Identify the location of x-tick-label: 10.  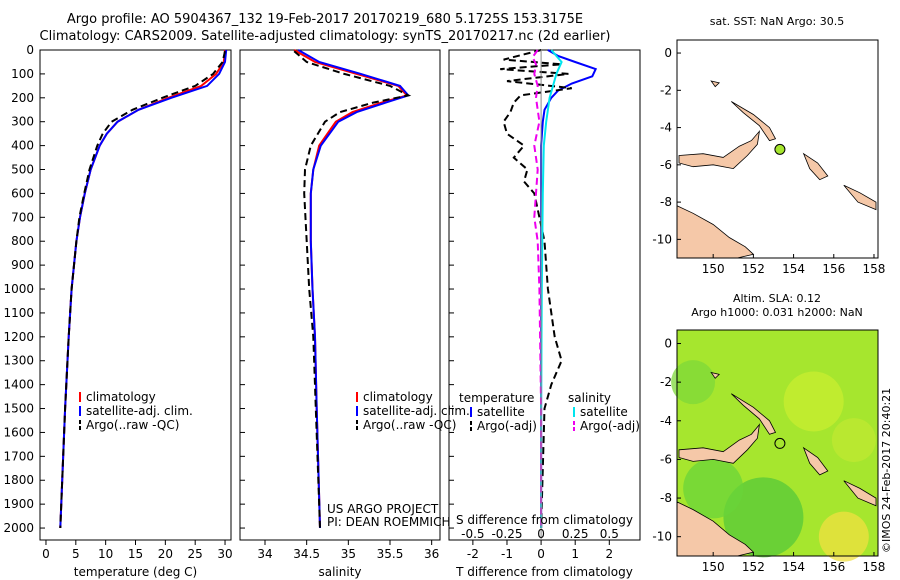
(105, 554).